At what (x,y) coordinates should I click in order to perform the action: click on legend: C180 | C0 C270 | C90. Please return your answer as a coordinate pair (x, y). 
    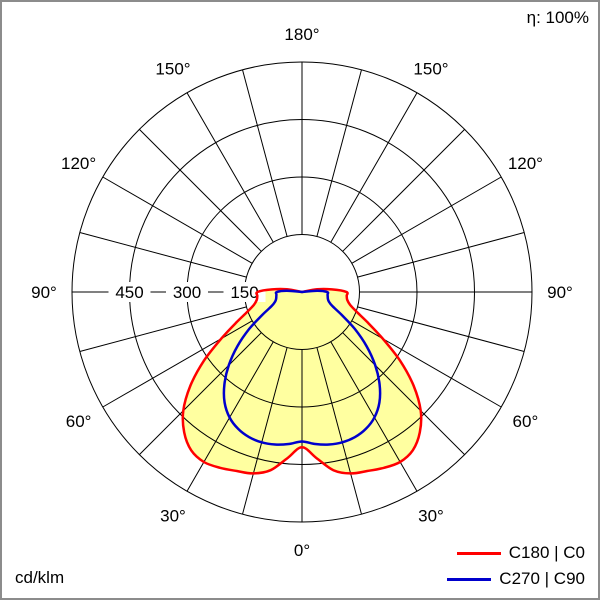
    Looking at the image, I should click on (516, 566).